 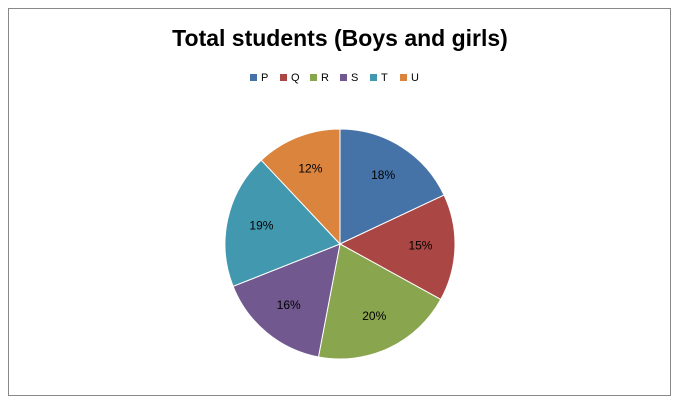 I want to click on chart-title: Total students (Boys and girls), so click(x=340, y=38).